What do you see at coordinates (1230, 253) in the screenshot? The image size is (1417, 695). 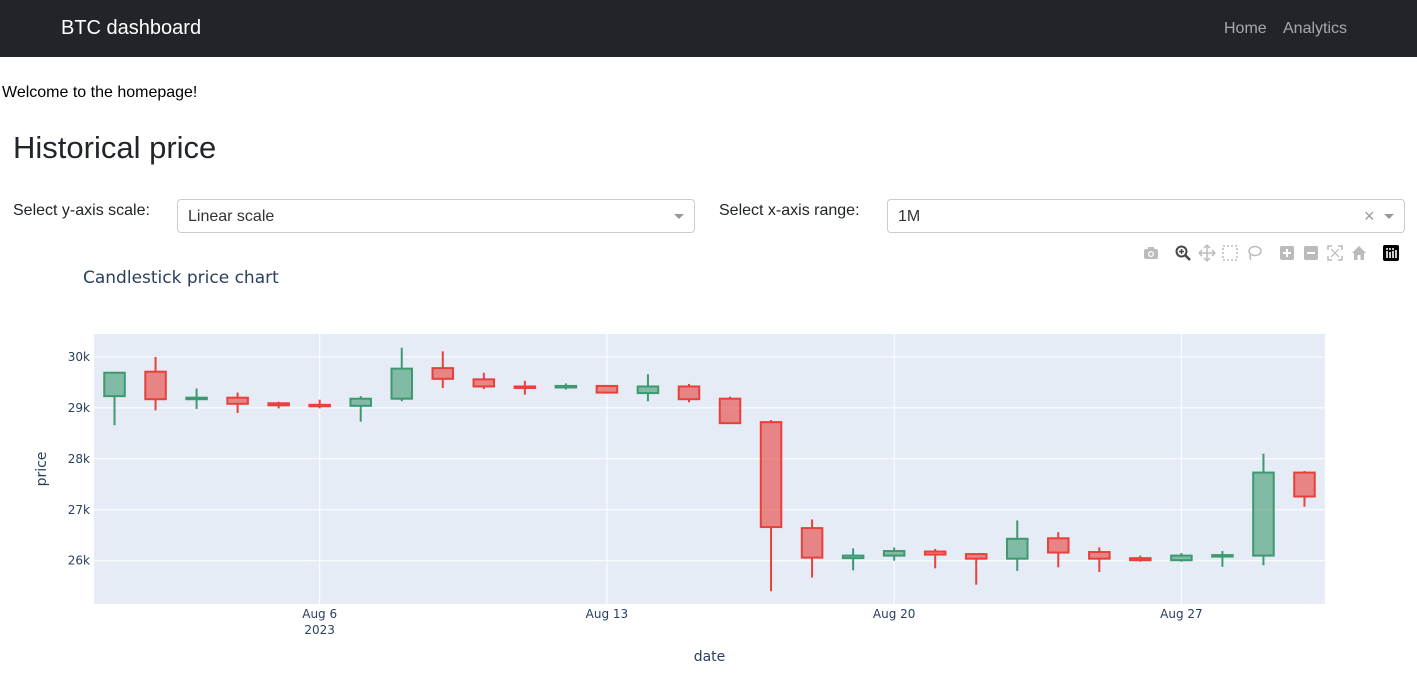 I see `box-select-icon` at bounding box center [1230, 253].